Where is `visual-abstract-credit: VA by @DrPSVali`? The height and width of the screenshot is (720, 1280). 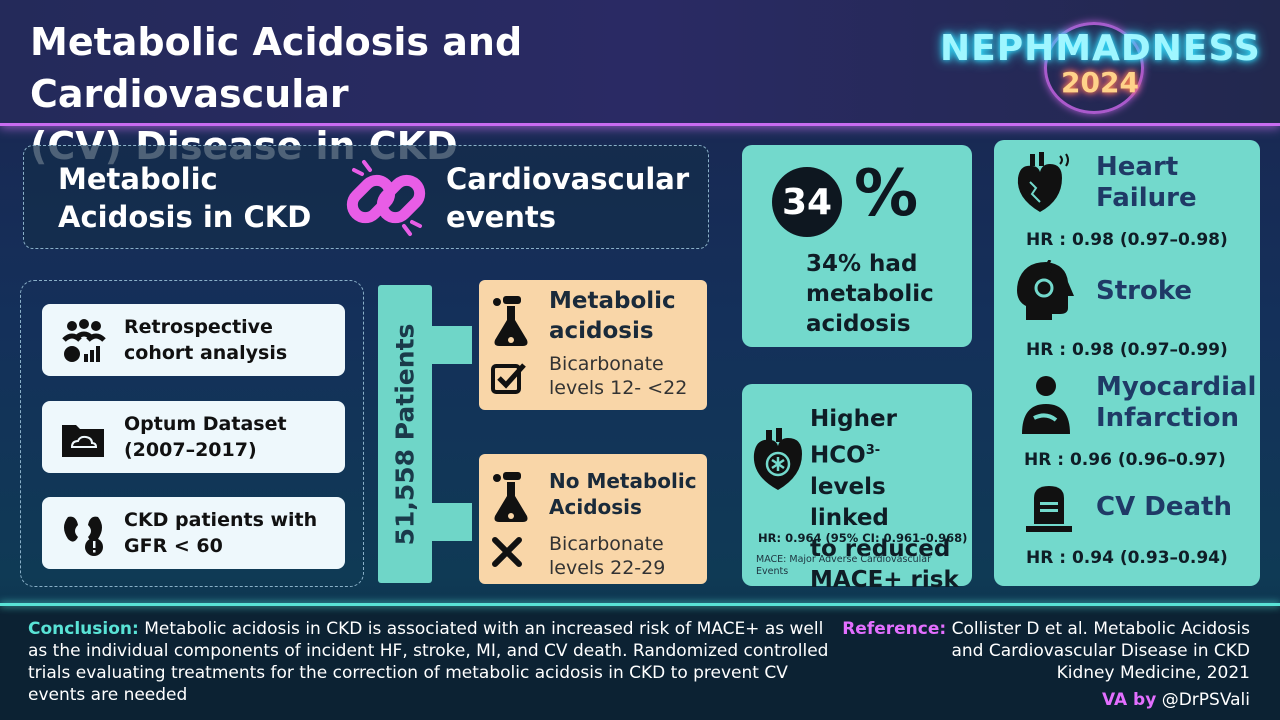 visual-abstract-credit: VA by @DrPSVali is located at coordinates (1115, 700).